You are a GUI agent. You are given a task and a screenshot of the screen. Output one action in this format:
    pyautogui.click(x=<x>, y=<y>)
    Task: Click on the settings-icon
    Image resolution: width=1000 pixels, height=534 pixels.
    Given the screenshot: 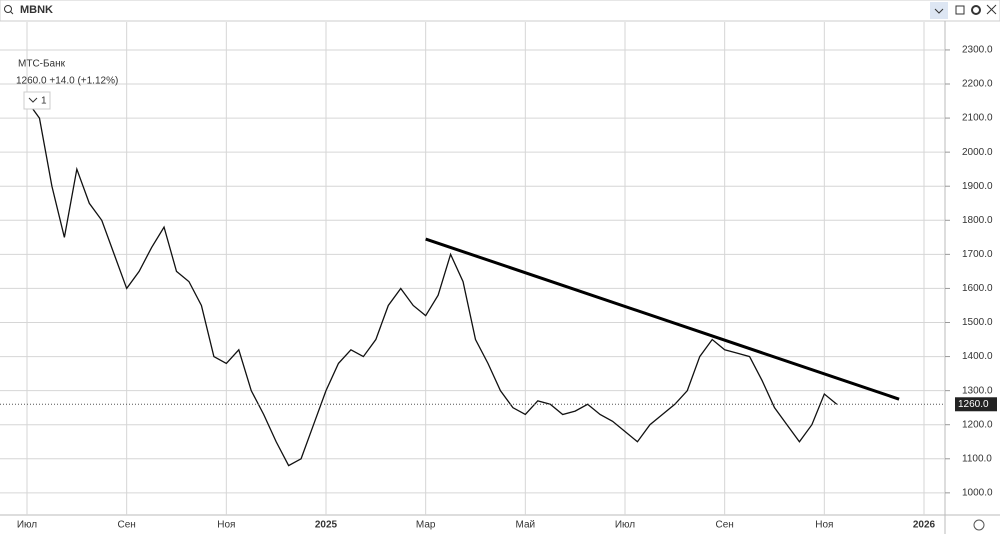 What is the action you would take?
    pyautogui.click(x=976, y=10)
    